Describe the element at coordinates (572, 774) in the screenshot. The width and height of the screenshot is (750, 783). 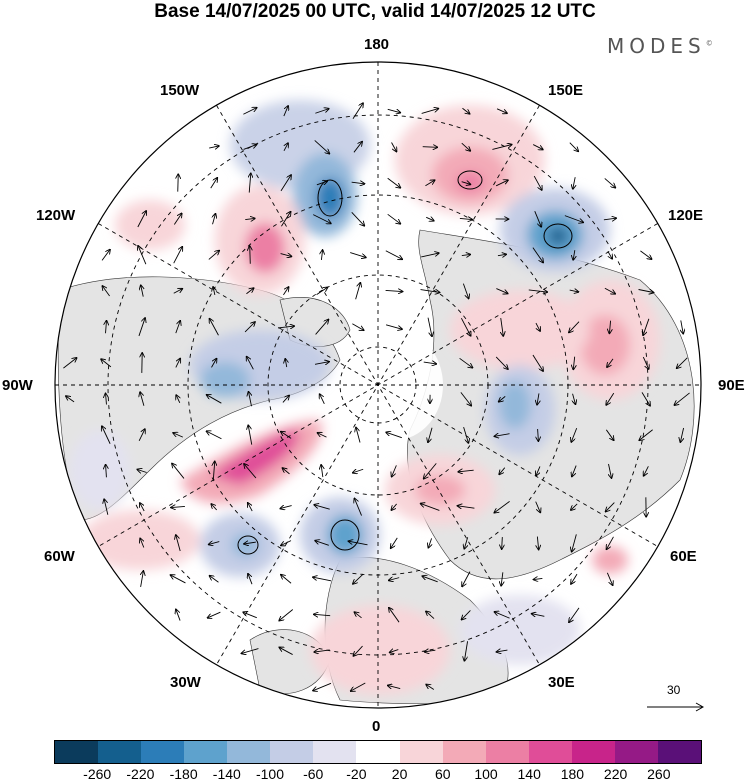
I see `colorbar-tick-label: 180` at that location.